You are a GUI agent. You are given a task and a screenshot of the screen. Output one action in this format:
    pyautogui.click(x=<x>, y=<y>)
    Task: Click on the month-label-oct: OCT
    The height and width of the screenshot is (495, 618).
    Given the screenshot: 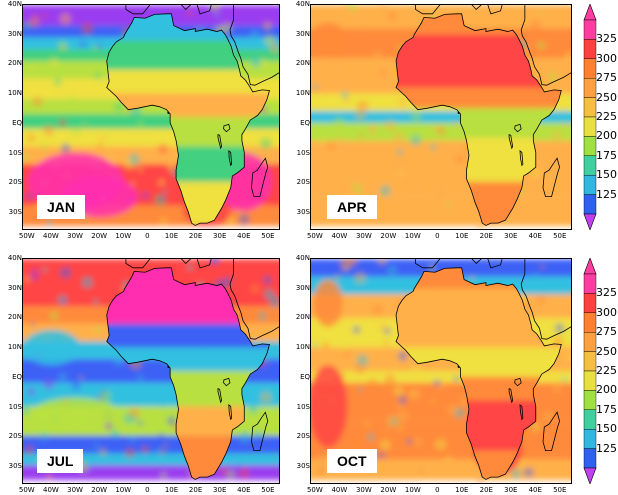 What is the action you would take?
    pyautogui.click(x=352, y=461)
    